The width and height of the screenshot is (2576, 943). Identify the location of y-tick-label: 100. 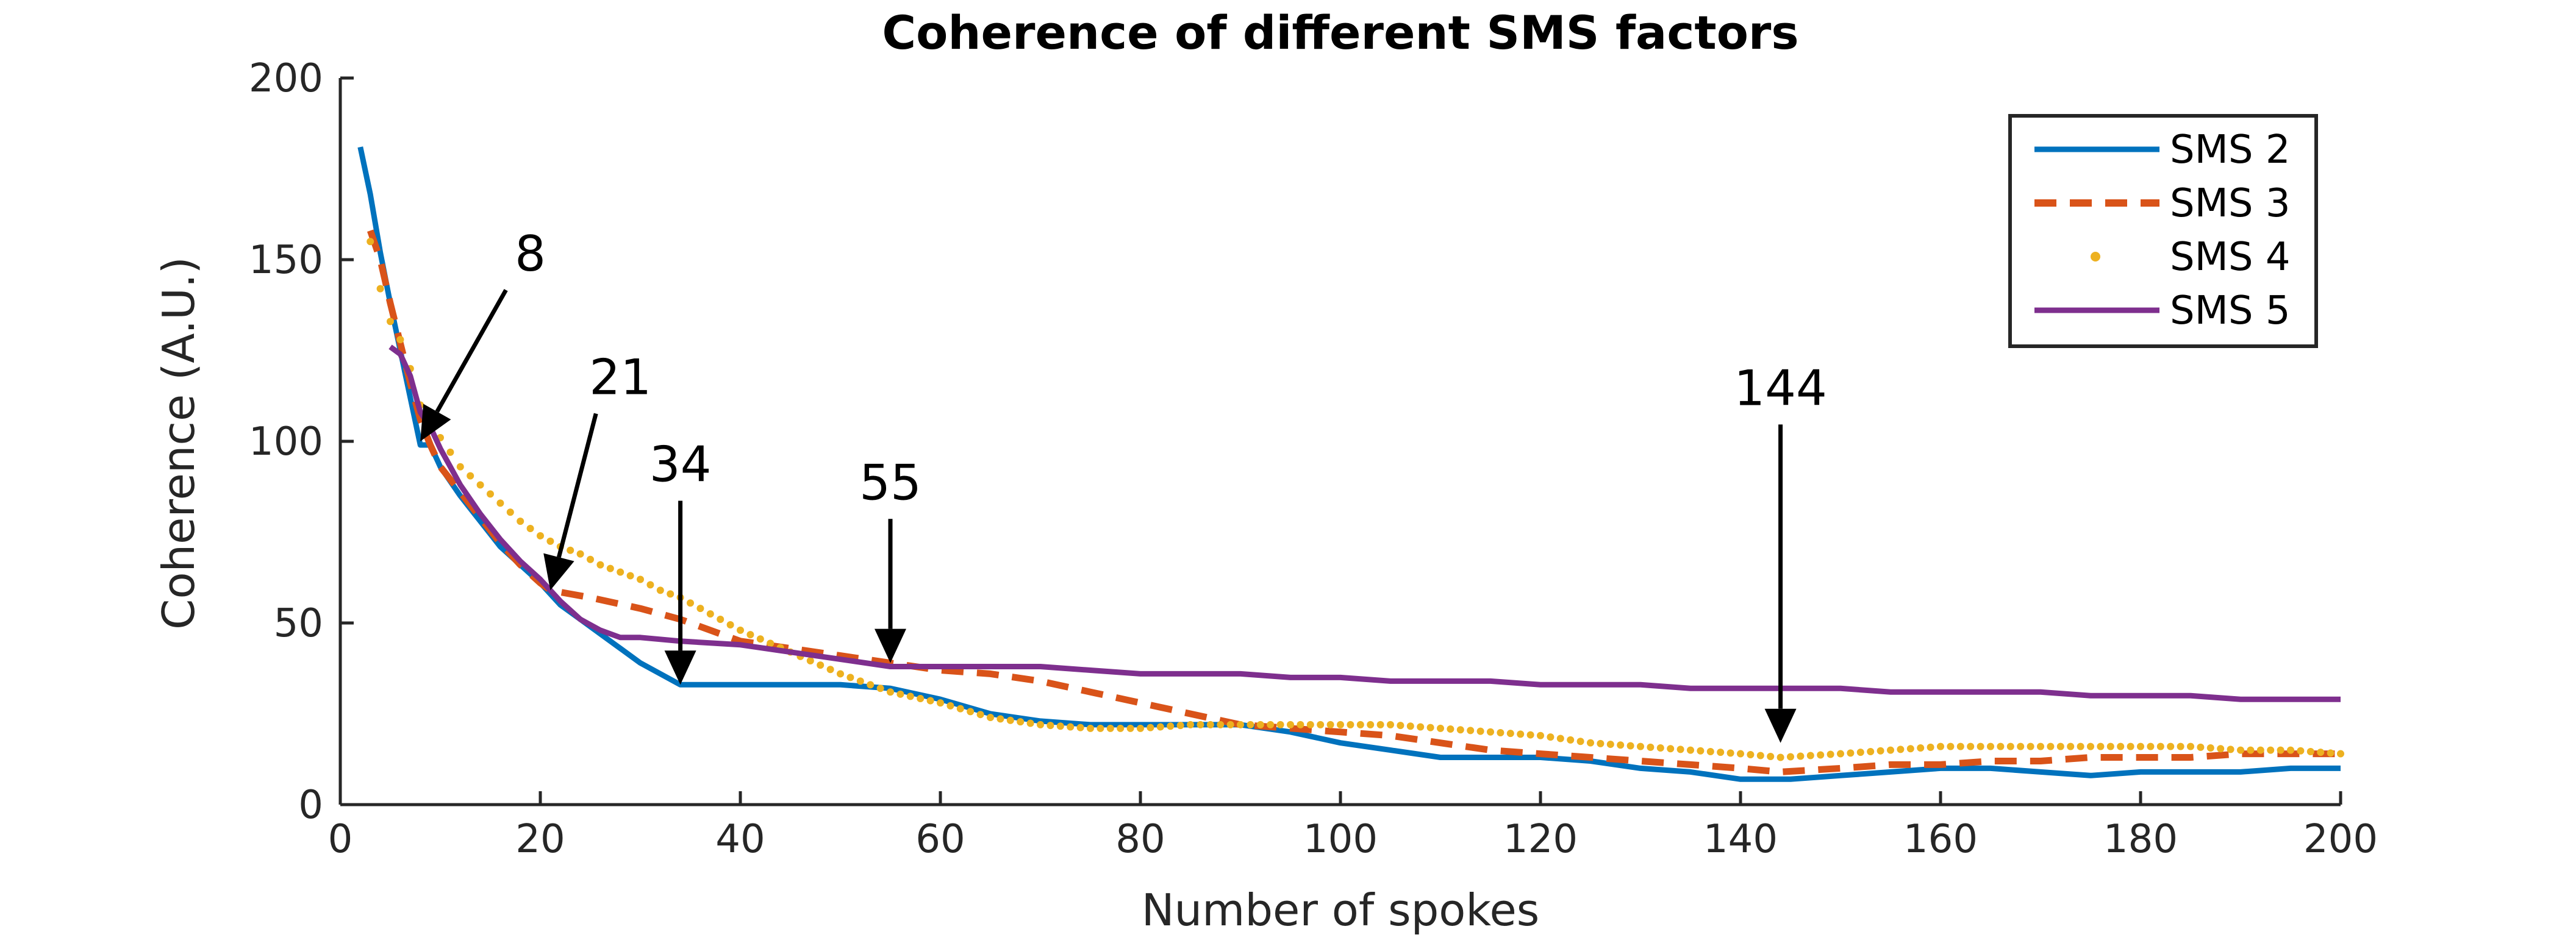
(286, 442).